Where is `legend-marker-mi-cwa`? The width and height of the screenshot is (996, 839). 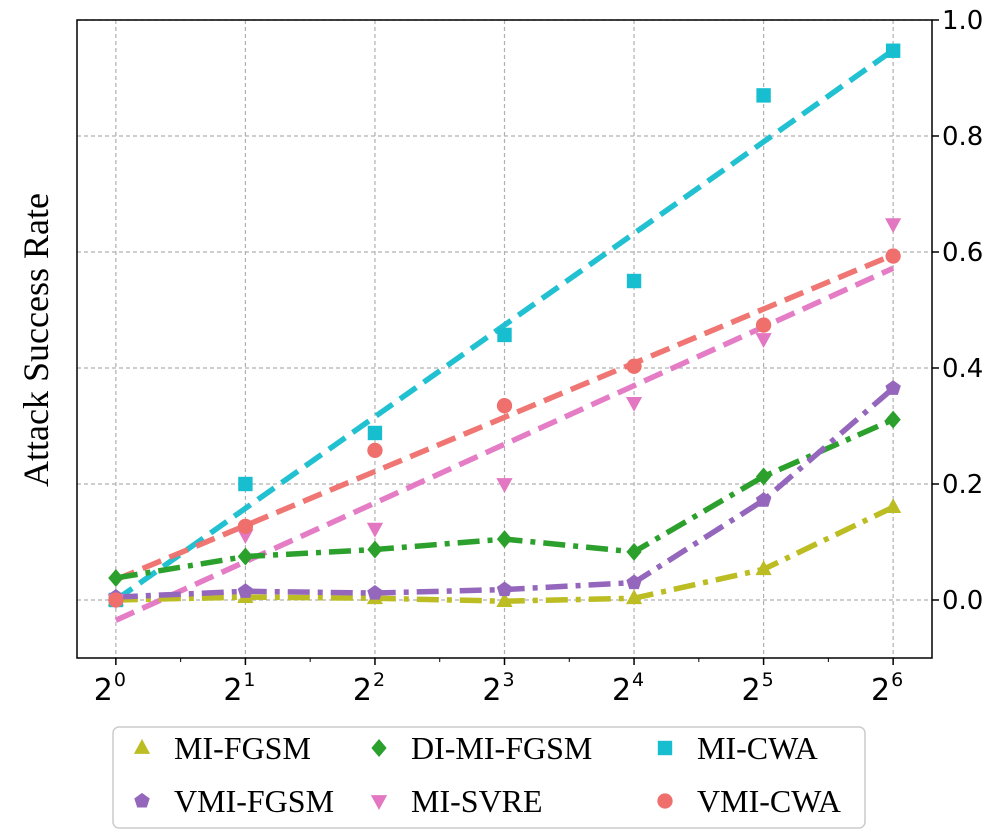 legend-marker-mi-cwa is located at coordinates (665, 748).